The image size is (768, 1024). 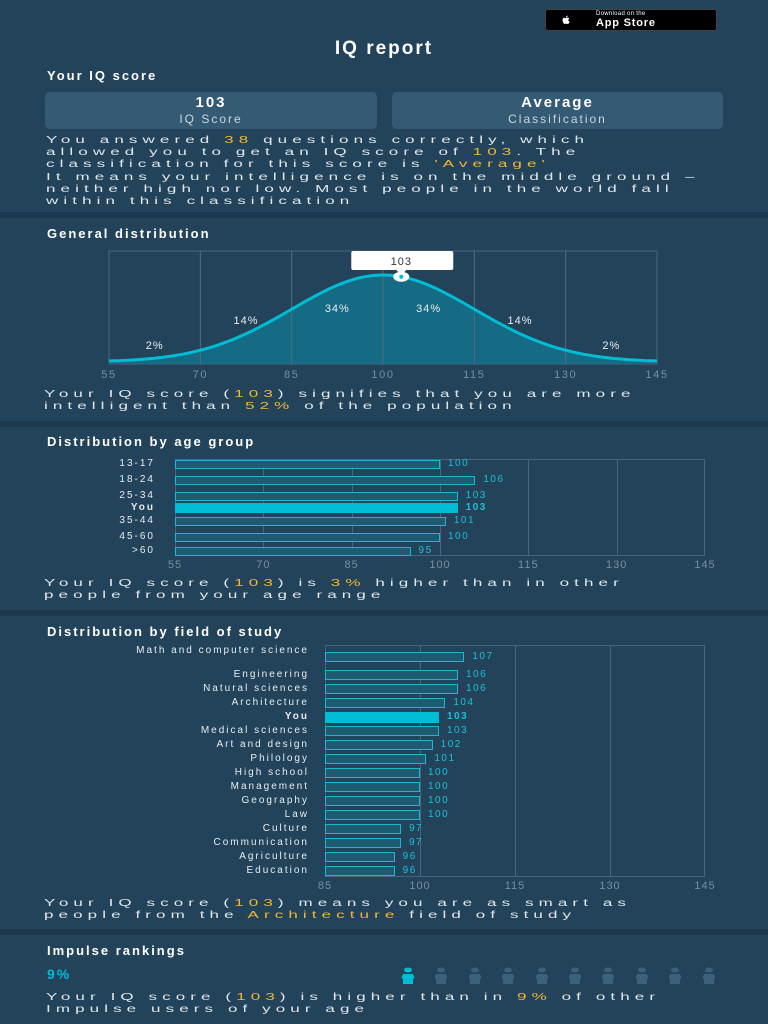 I want to click on value-label: 95, so click(x=425, y=550).